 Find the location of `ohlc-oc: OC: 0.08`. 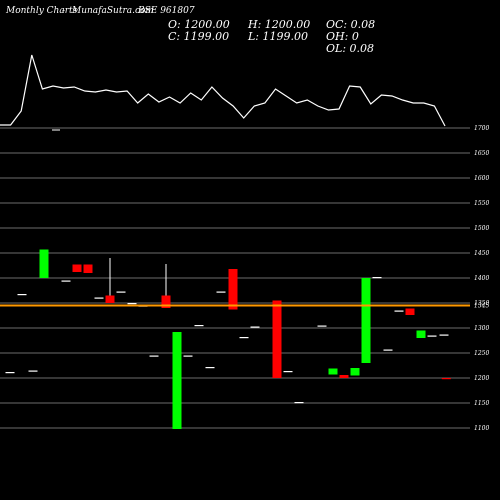

ohlc-oc: OC: 0.08 is located at coordinates (351, 24).